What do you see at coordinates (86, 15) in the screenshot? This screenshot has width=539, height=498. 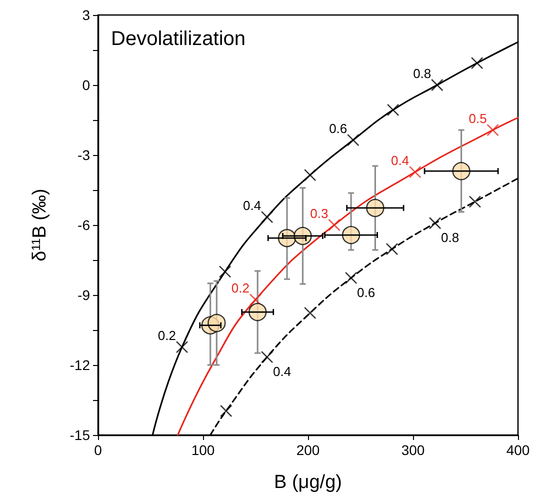 I see `y-tick-label: 3` at bounding box center [86, 15].